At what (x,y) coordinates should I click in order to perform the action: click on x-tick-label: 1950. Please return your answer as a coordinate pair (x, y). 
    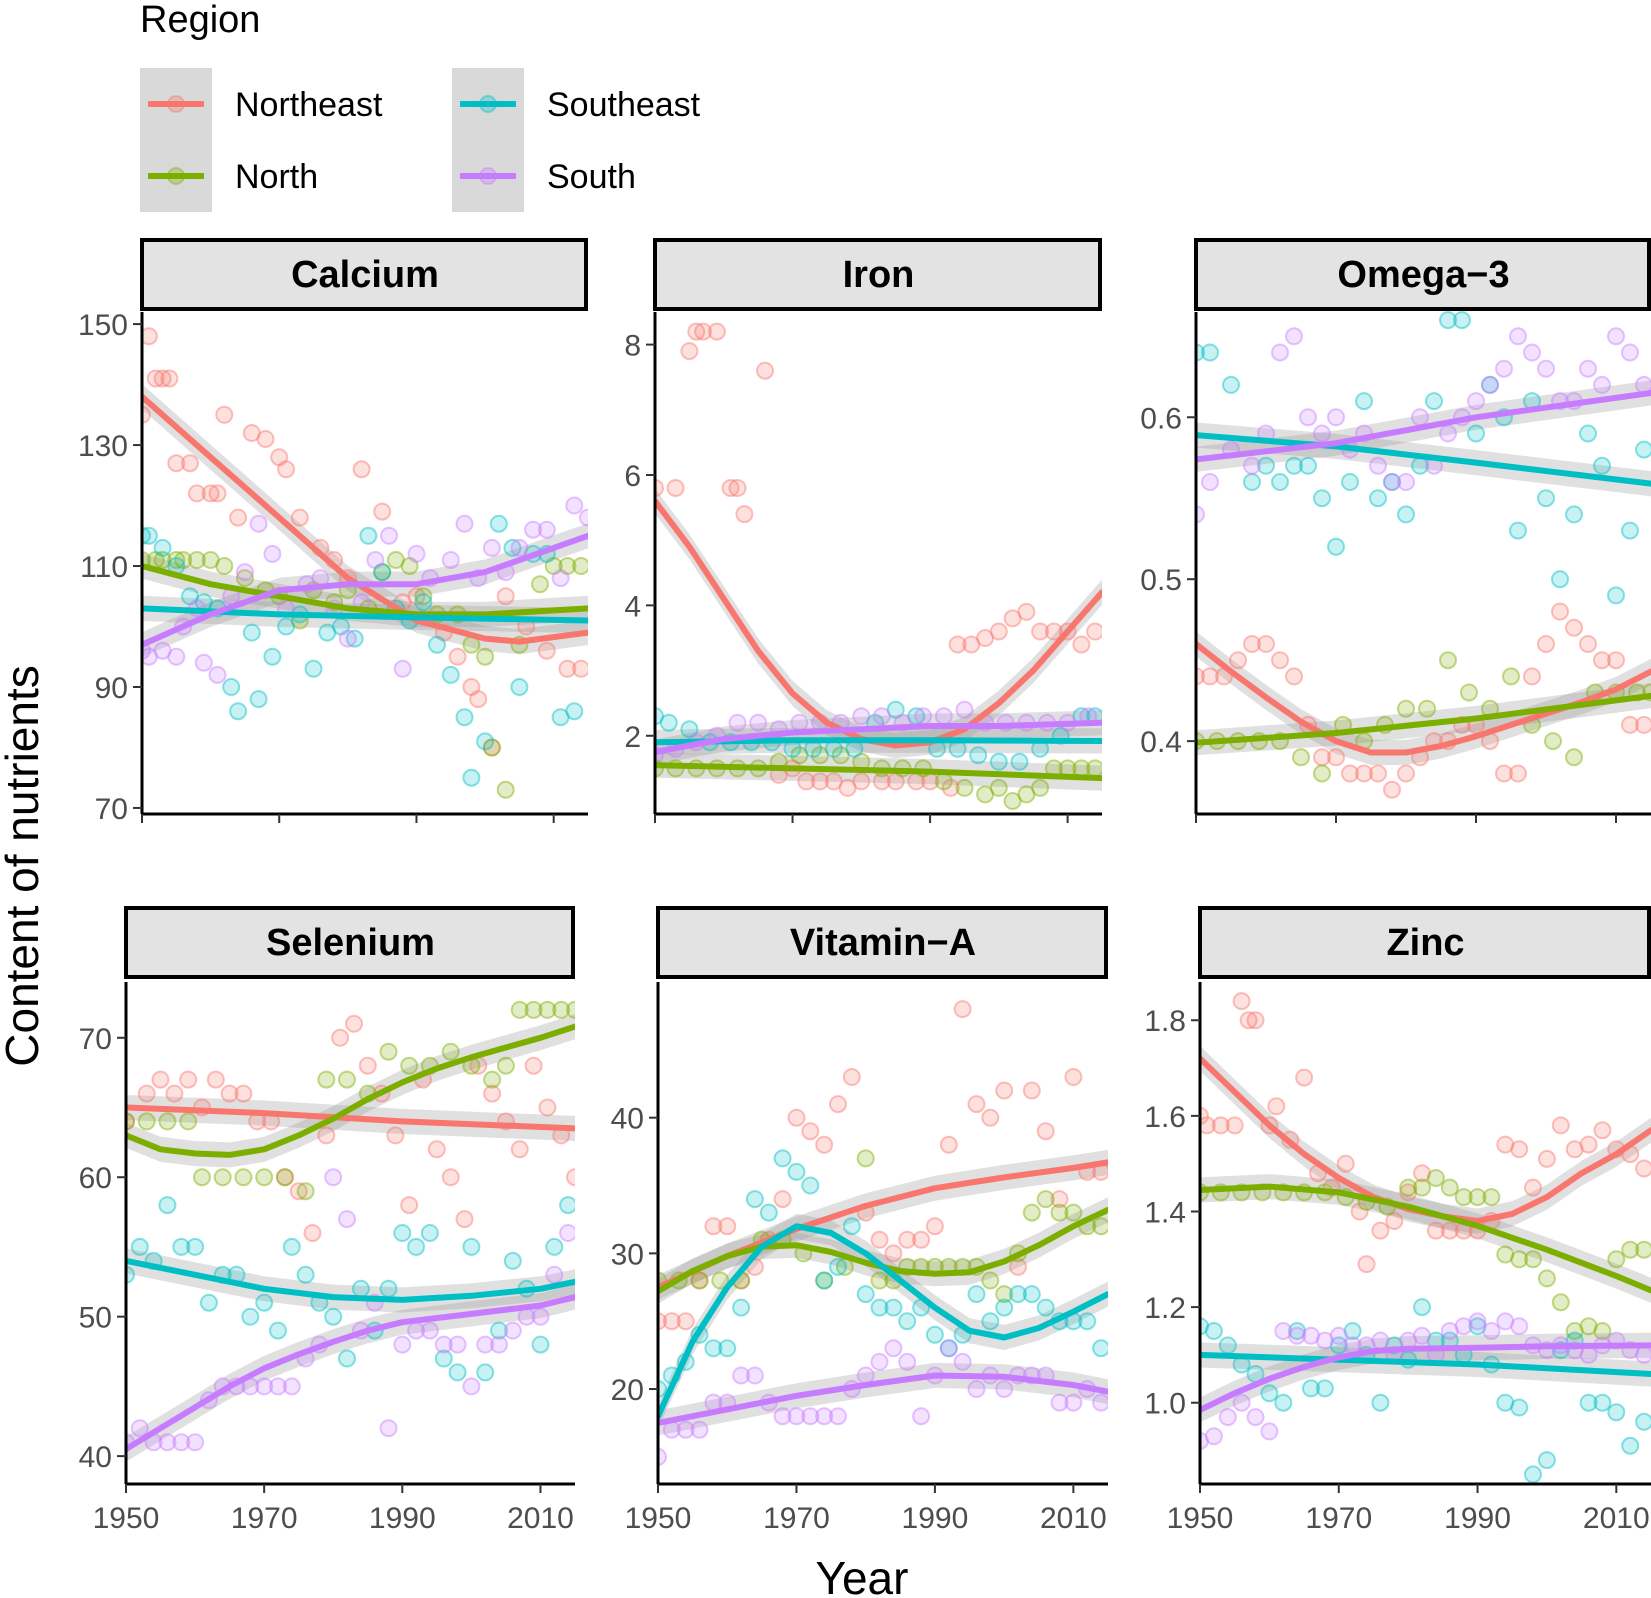
    Looking at the image, I should click on (1200, 1518).